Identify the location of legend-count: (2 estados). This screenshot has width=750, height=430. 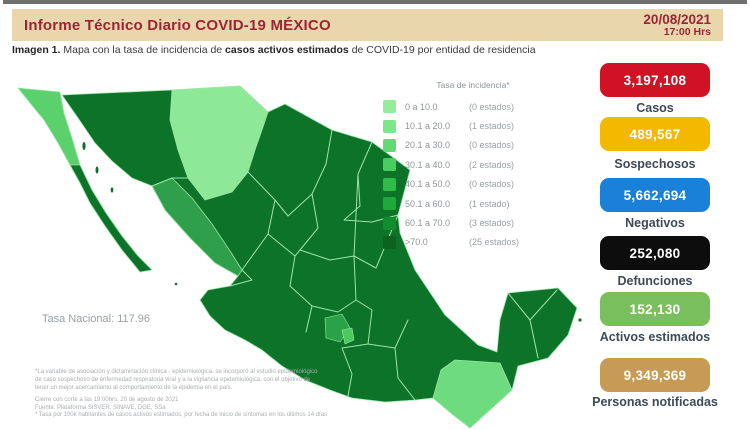
(492, 164).